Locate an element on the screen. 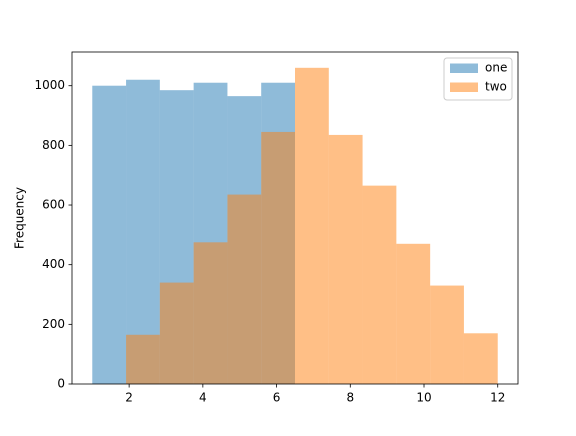 The image size is (576, 436). y-axis-label: Frequency is located at coordinates (20, 218).